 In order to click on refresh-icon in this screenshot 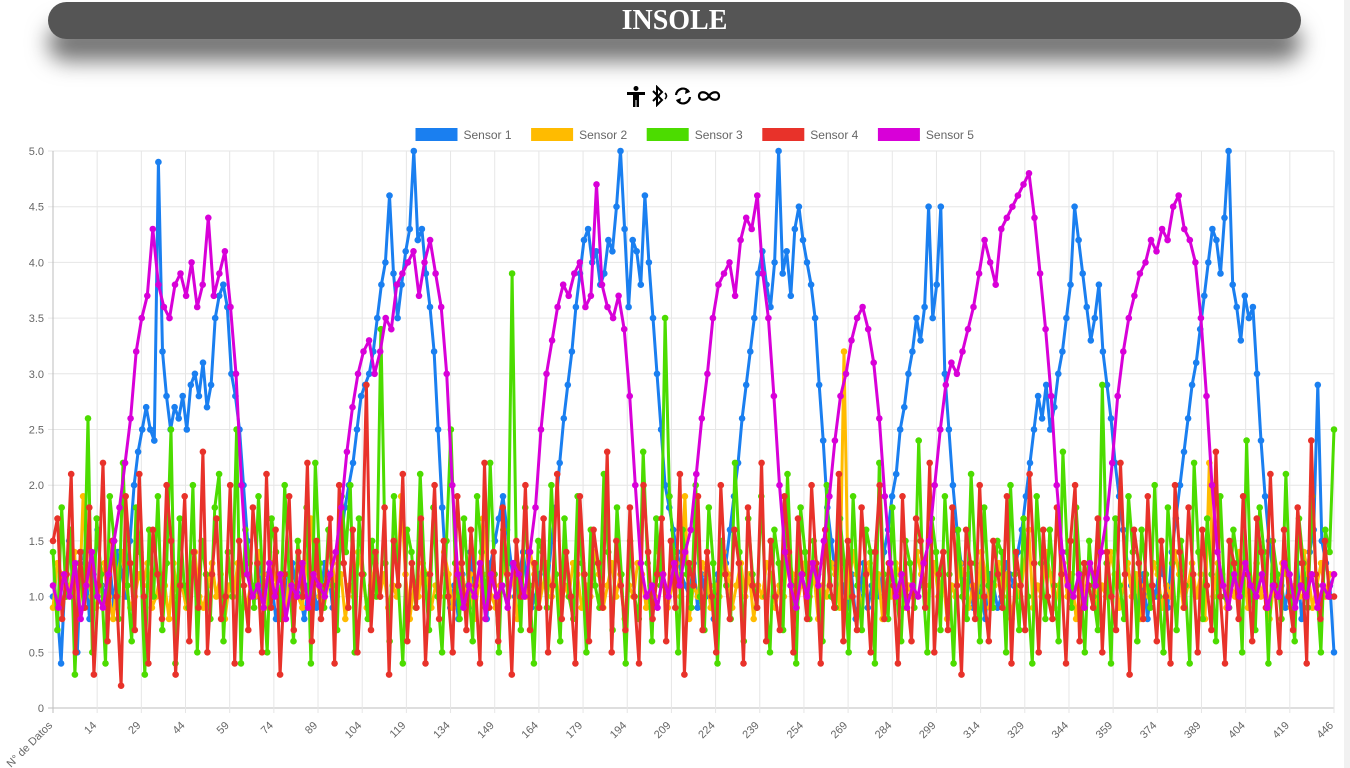, I will do `click(683, 96)`.